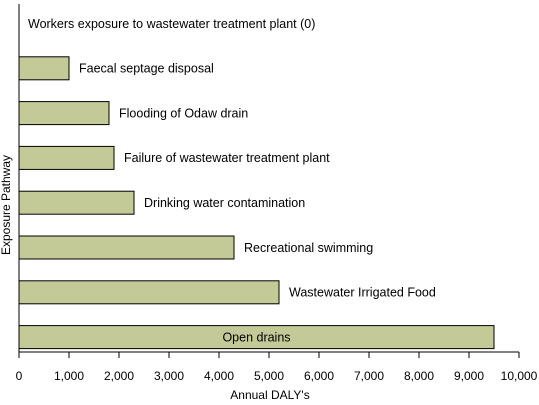 This screenshot has height=405, width=539. I want to click on bar-label-4: Drinking water contamination, so click(224, 203).